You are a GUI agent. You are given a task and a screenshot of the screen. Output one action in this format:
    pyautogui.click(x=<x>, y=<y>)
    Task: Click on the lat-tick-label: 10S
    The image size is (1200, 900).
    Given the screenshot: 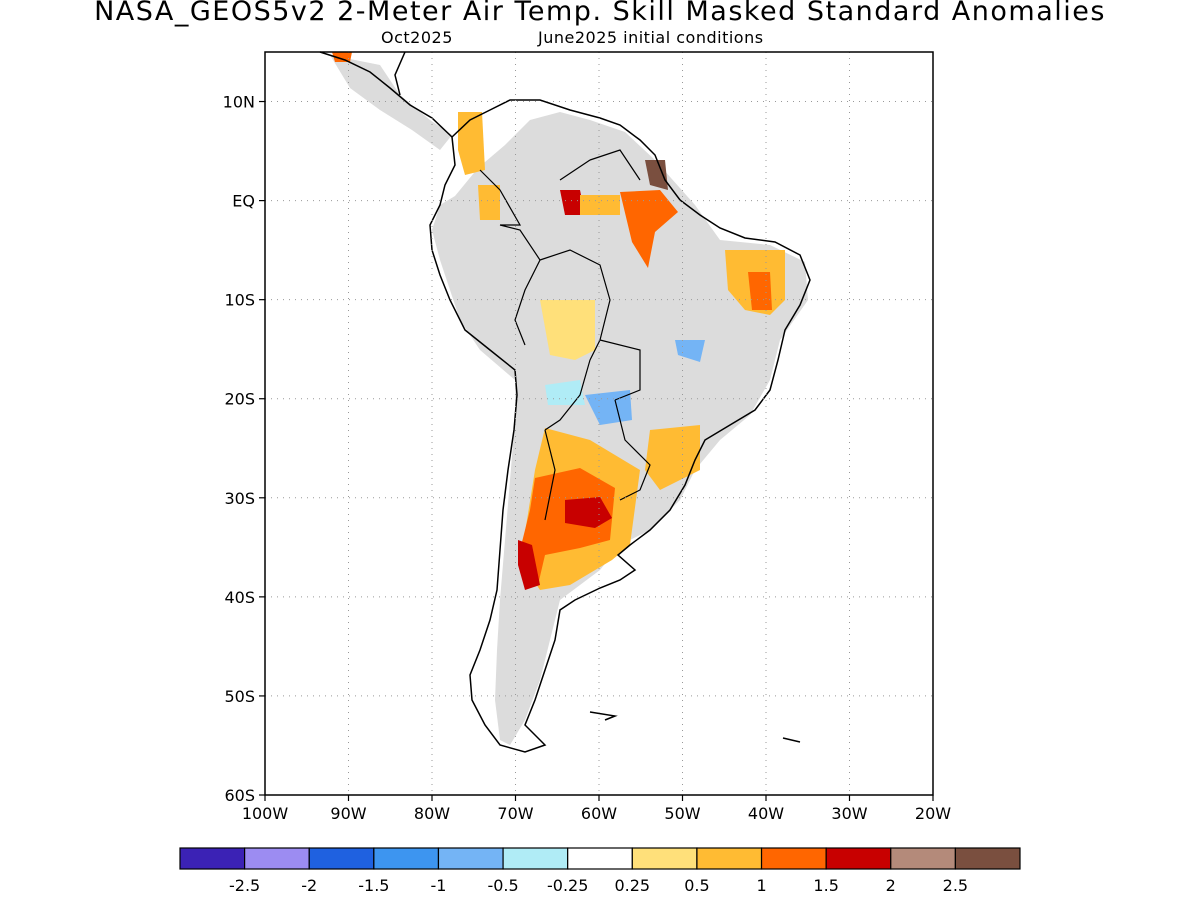 What is the action you would take?
    pyautogui.click(x=239, y=300)
    